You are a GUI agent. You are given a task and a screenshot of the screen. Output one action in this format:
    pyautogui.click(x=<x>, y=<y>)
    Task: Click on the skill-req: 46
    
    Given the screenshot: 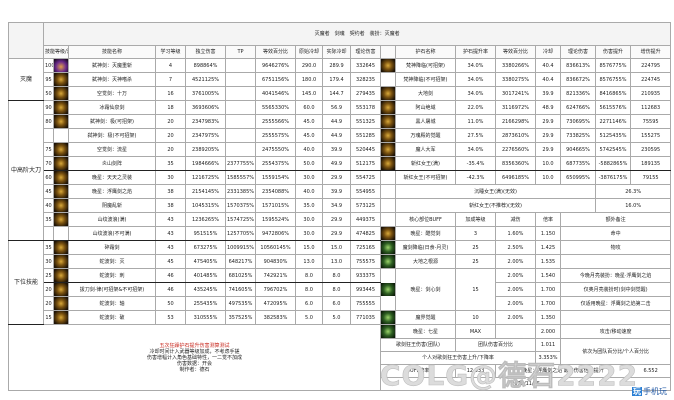 What is the action you would take?
    pyautogui.click(x=170, y=289)
    